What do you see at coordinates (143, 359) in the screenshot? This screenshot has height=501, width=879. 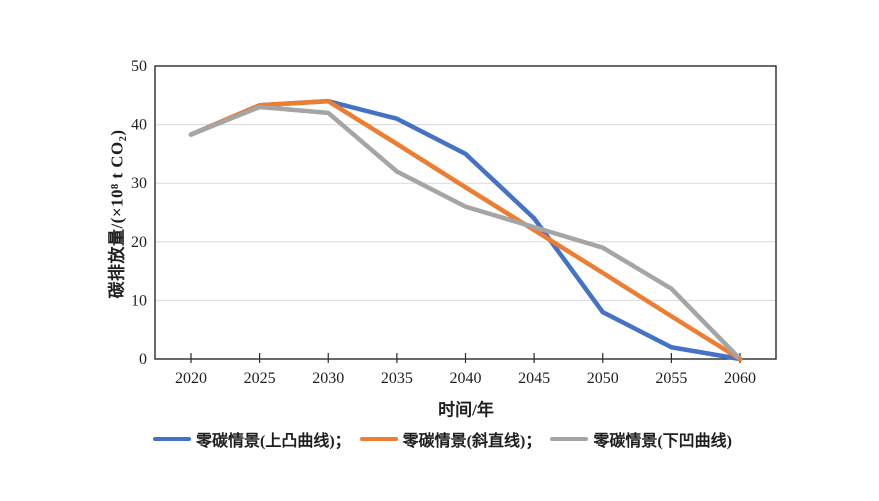 I see `y-tick-label: 0` at bounding box center [143, 359].